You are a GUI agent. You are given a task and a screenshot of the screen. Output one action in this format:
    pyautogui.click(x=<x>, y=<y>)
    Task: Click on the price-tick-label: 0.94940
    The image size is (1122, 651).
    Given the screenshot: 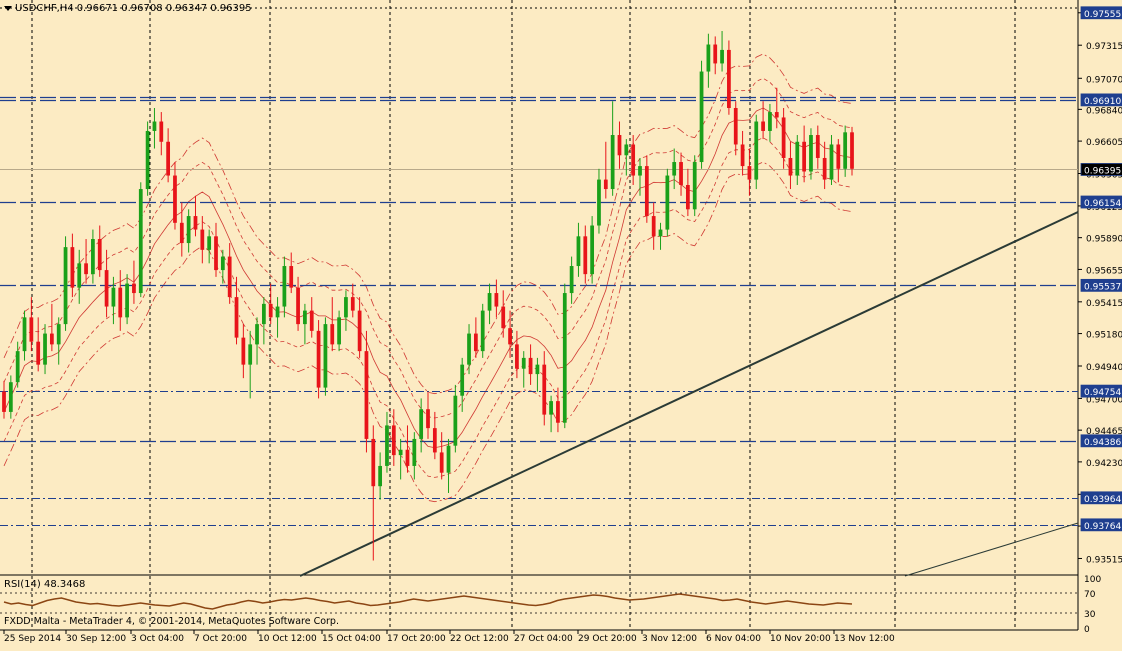 What is the action you would take?
    pyautogui.click(x=1104, y=368)
    